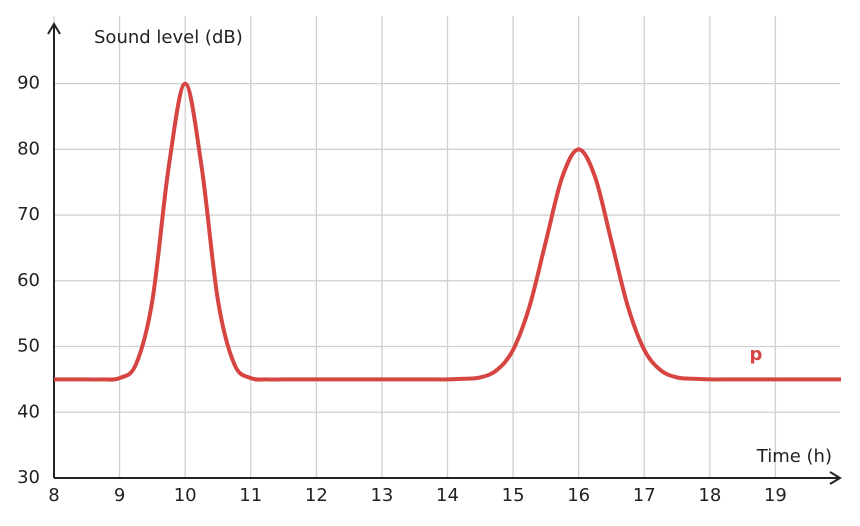 The height and width of the screenshot is (526, 860). What do you see at coordinates (756, 354) in the screenshot?
I see `series-label: p` at bounding box center [756, 354].